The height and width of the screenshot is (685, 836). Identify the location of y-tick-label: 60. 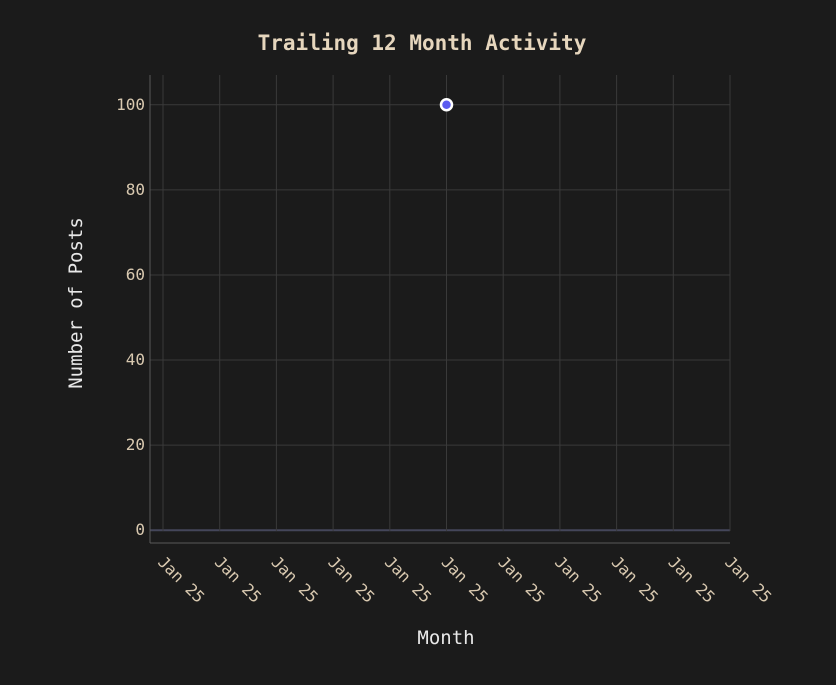
(135, 274).